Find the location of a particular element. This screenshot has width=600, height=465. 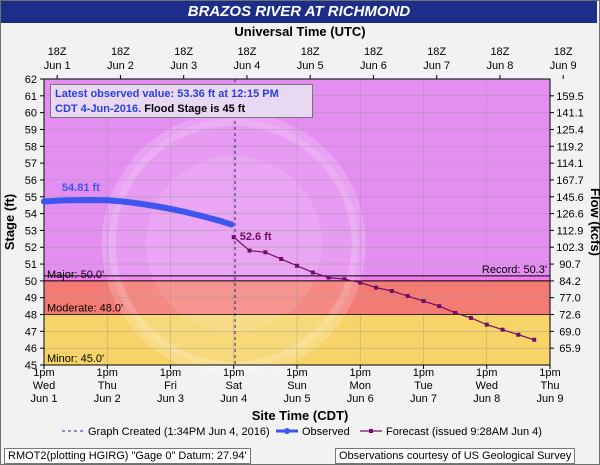

top-tick-date: Jun 6 is located at coordinates (373, 66).